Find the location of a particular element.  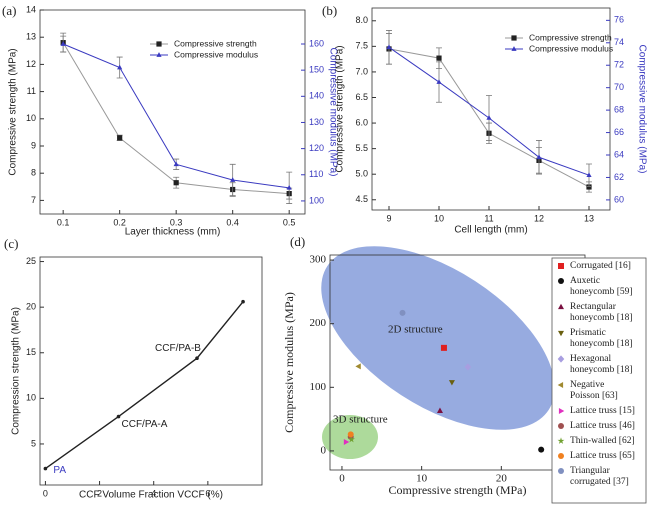

y-tick-label: 300 is located at coordinates (318, 260).